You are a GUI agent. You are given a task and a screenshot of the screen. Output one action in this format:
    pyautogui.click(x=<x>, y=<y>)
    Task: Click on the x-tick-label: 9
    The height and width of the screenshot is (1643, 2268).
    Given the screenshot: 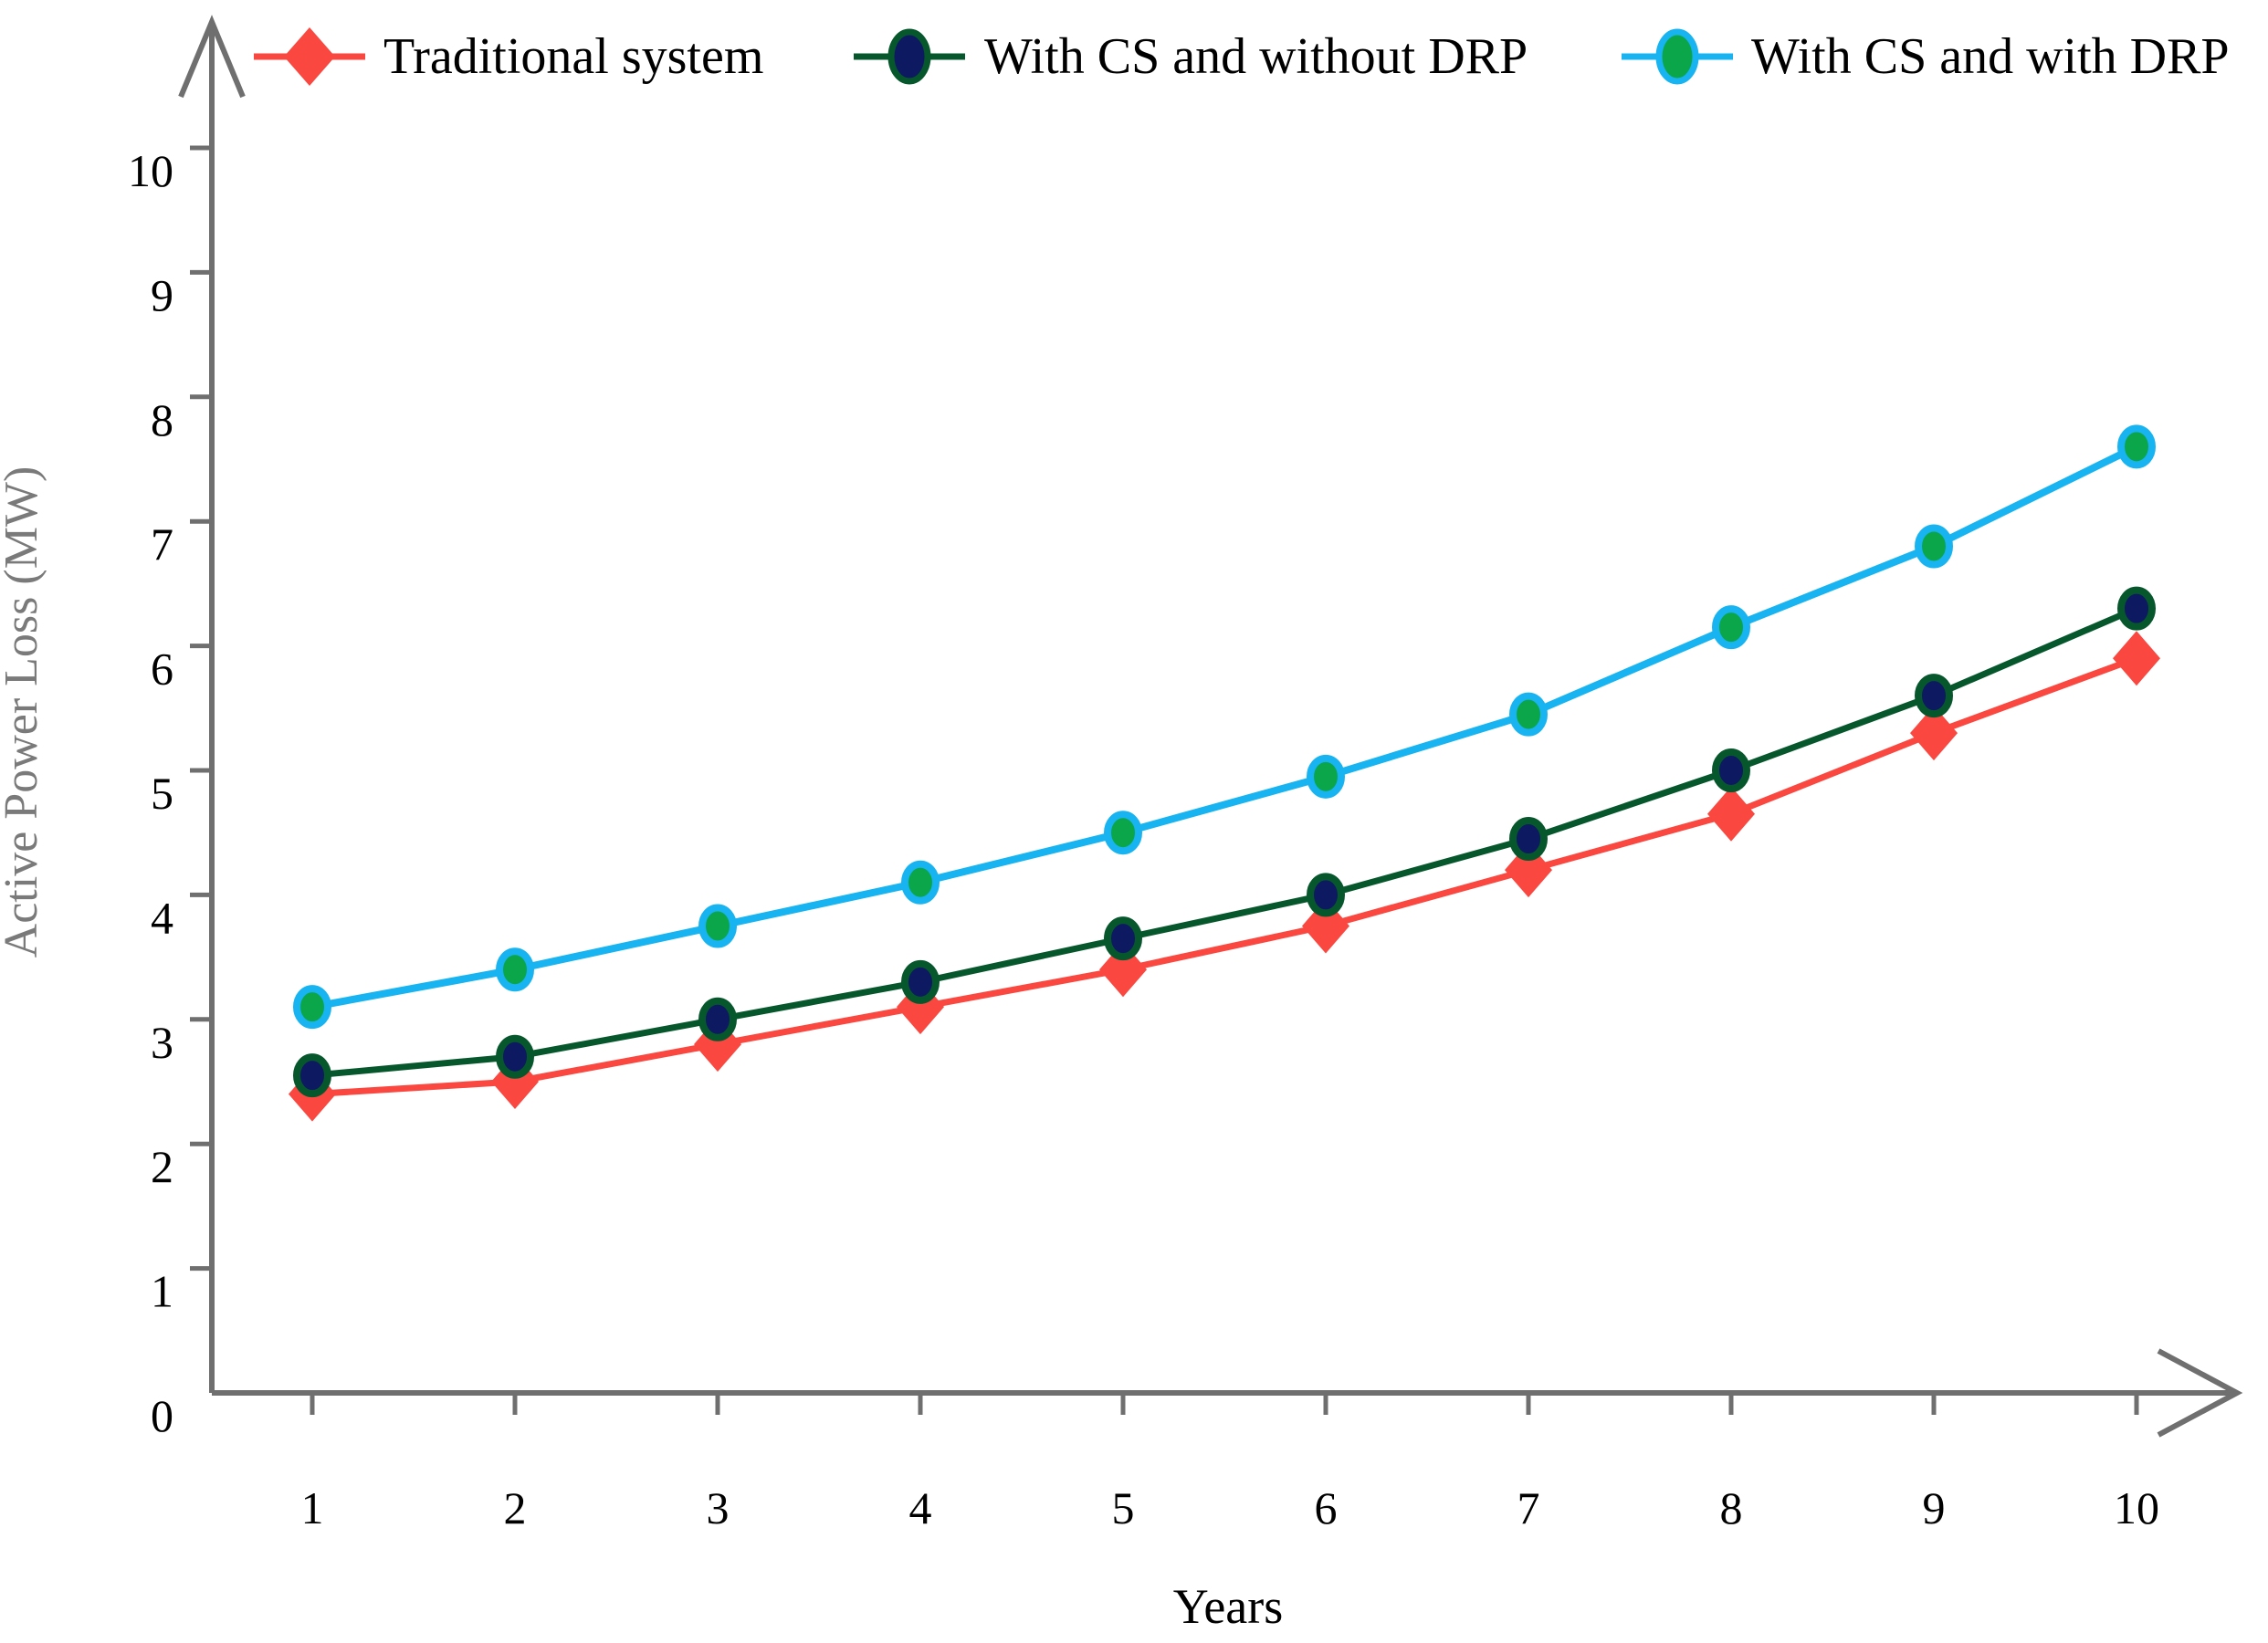 What is the action you would take?
    pyautogui.click(x=1934, y=1507)
    